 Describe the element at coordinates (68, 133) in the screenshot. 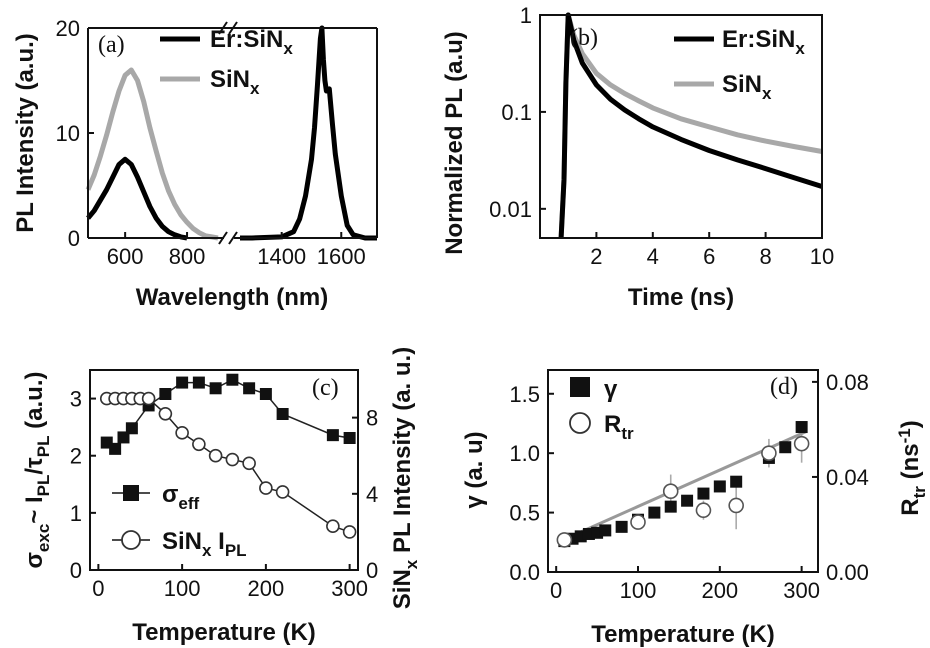

I see `y-tick-label: 10` at that location.